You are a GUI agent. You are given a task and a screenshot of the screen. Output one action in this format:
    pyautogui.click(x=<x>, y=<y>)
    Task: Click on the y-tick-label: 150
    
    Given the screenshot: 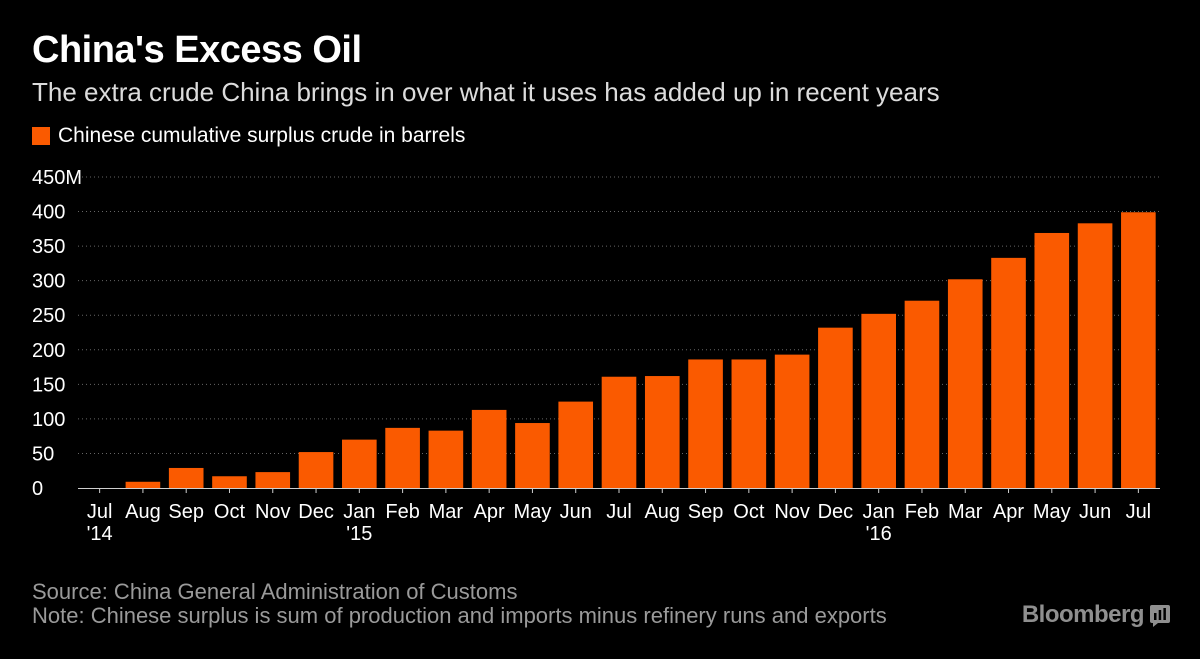 What is the action you would take?
    pyautogui.click(x=48, y=385)
    